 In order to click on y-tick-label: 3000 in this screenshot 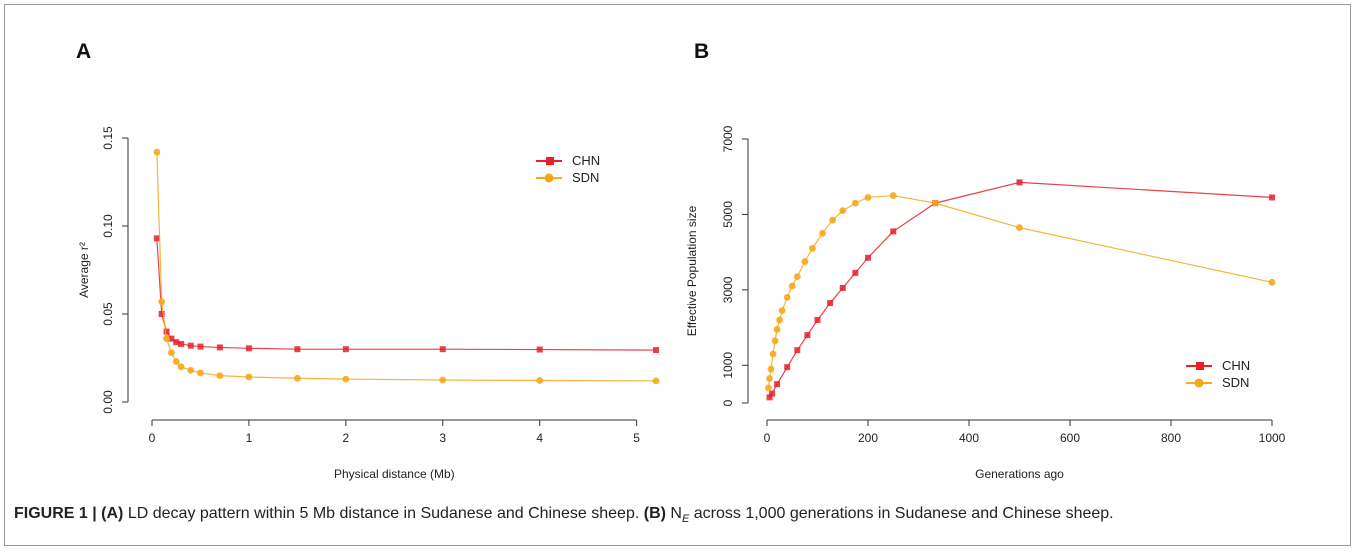, I will do `click(728, 289)`.